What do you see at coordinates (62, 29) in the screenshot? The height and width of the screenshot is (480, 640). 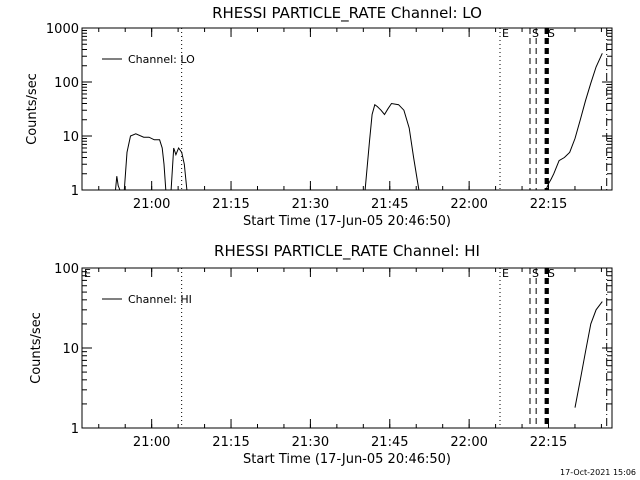 I see `y-tick-label: 1000` at bounding box center [62, 29].